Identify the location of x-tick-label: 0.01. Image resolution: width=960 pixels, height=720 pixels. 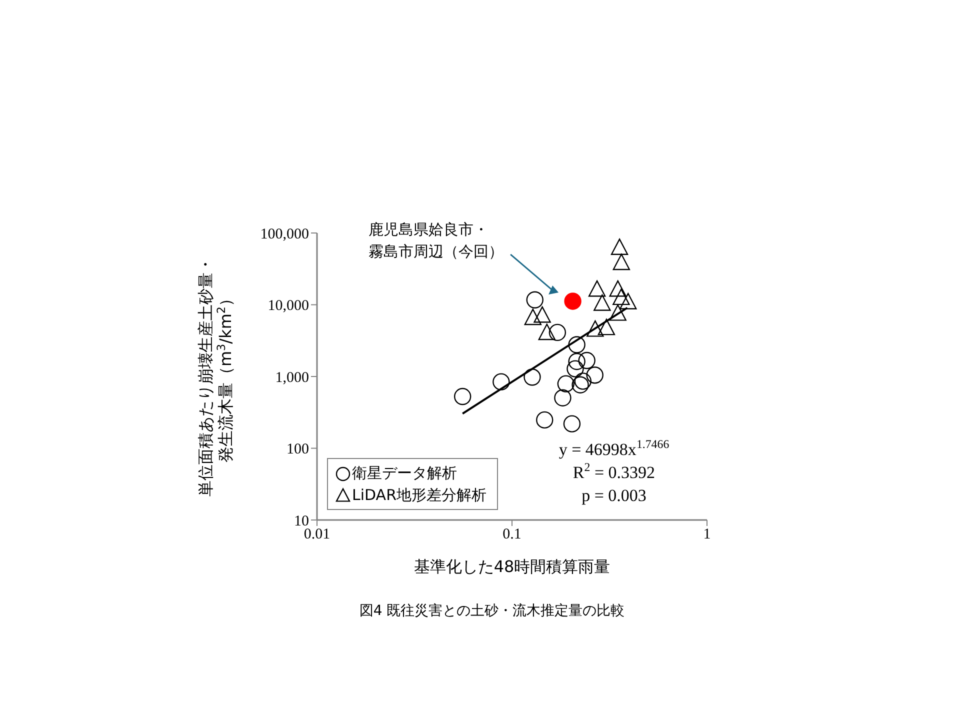
(317, 534).